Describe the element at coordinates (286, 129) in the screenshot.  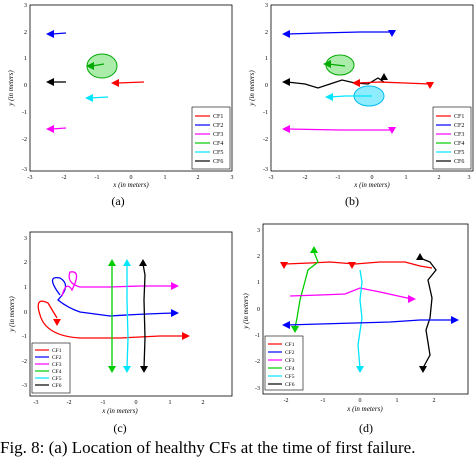
I see `cf3-start-marker` at that location.